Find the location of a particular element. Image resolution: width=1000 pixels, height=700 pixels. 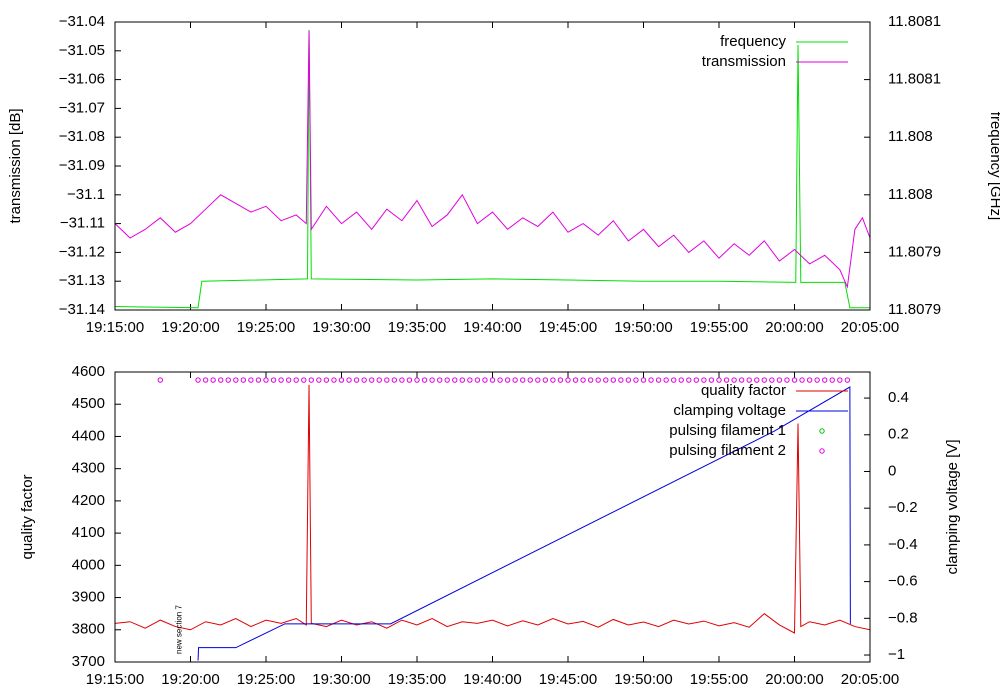

legend-label: quality factor is located at coordinates (743, 390).